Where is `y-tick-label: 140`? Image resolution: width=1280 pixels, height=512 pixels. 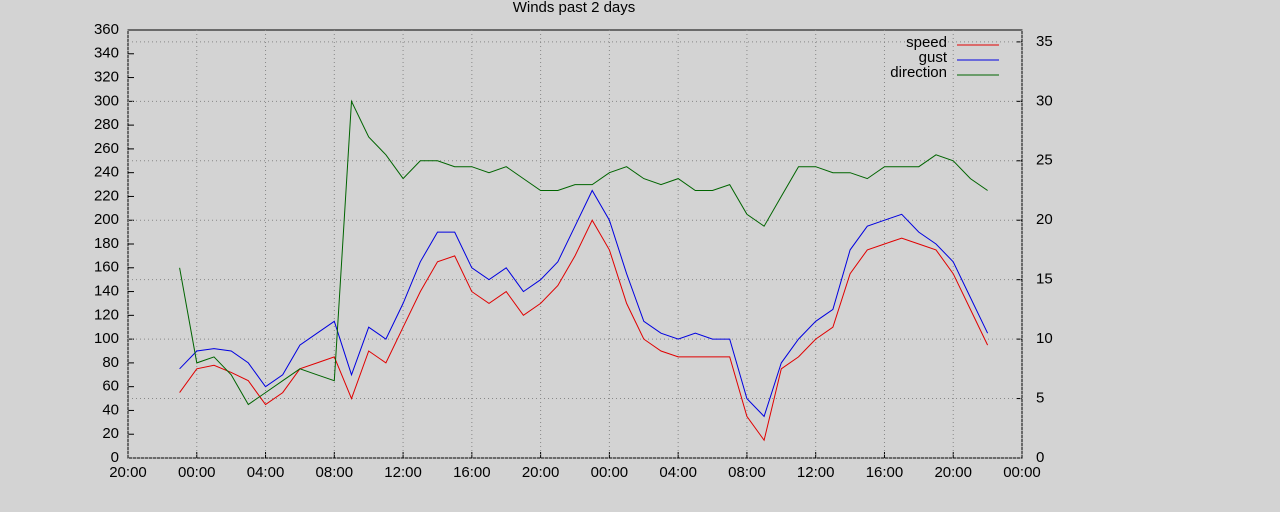 y-tick-label: 140 is located at coordinates (106, 291).